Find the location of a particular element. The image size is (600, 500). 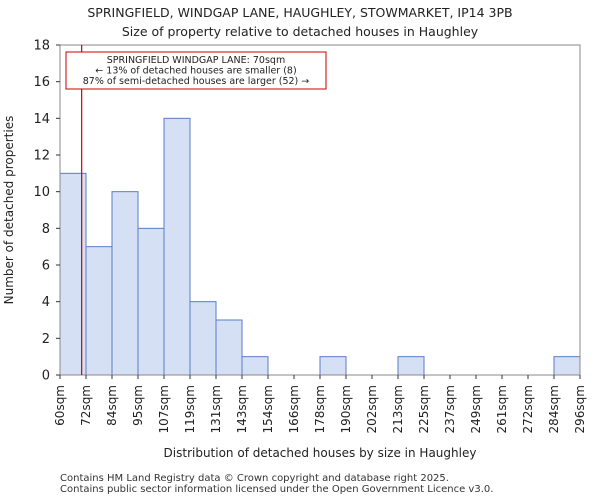

x-tick-label: 261sqm is located at coordinates (502, 409).